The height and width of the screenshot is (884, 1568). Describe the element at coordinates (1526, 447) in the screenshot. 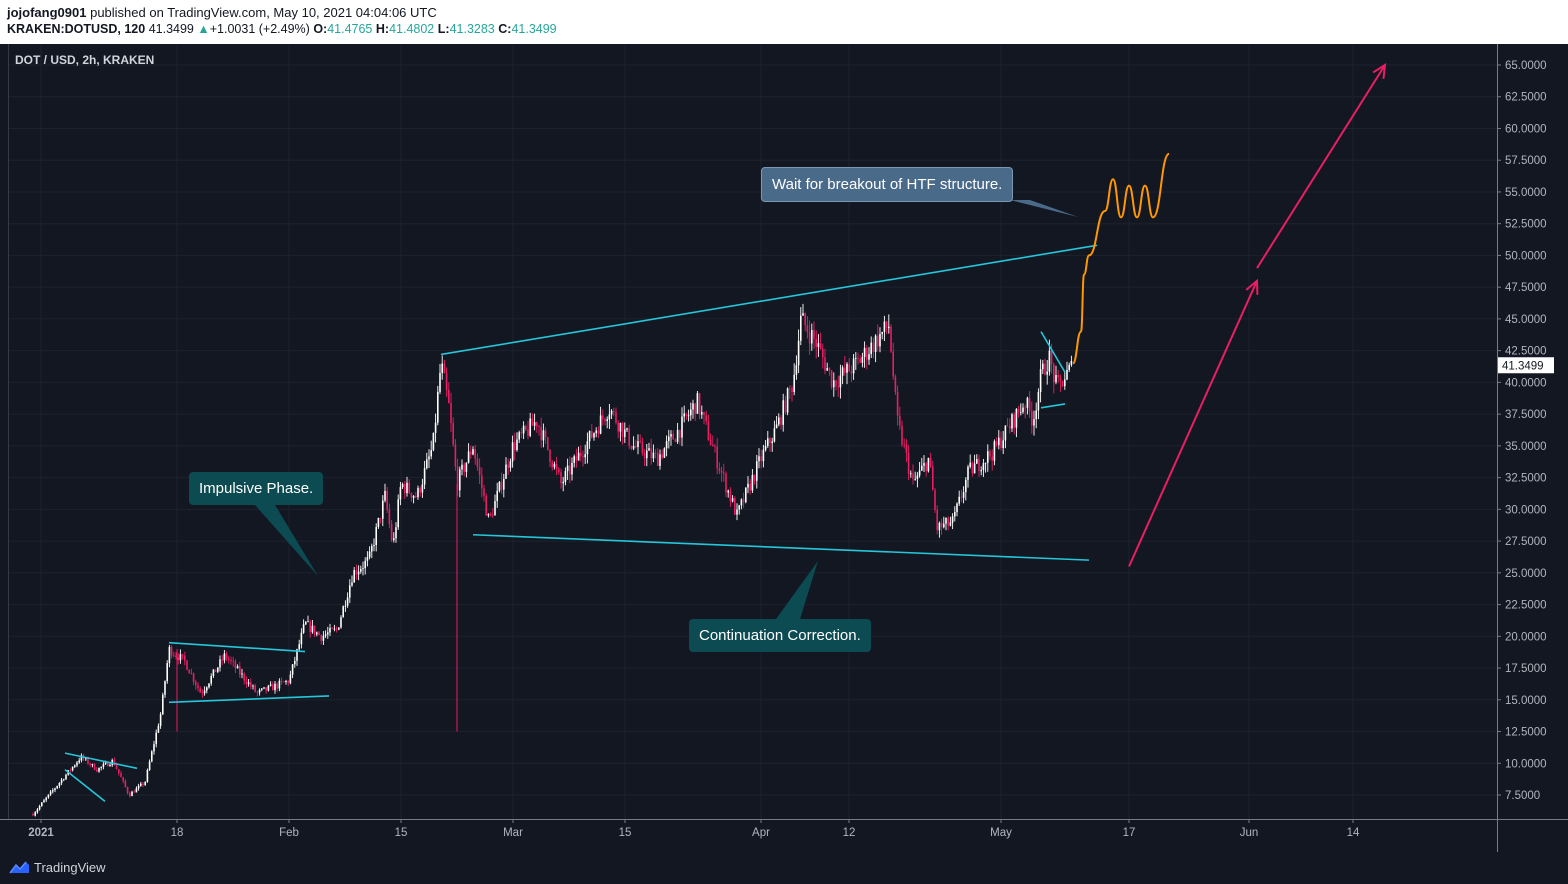

I see `price-tick-label: 35.0000` at that location.